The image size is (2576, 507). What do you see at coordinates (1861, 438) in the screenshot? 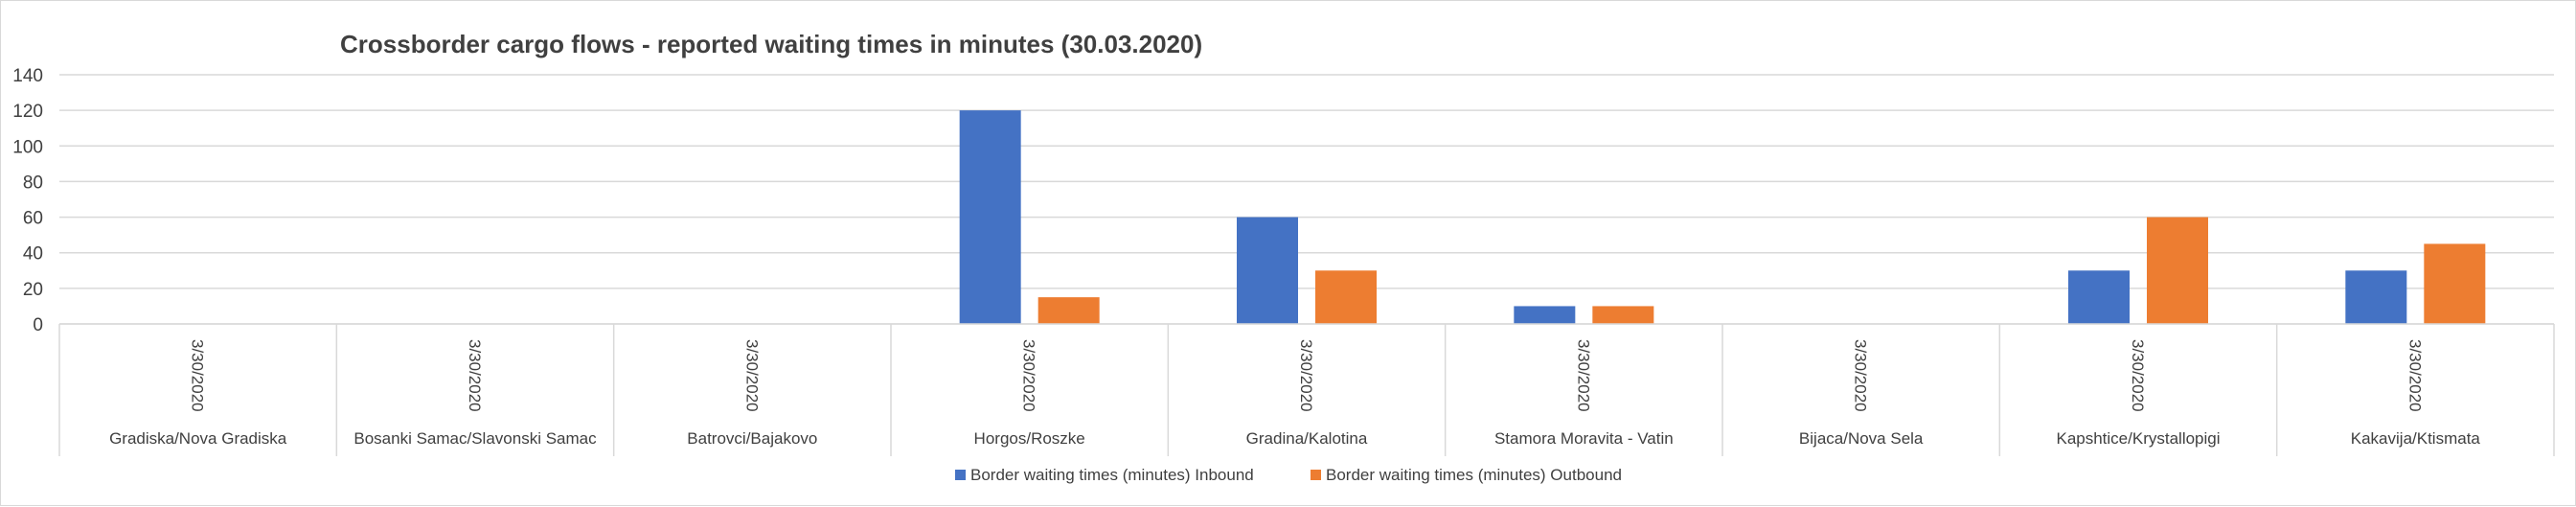
I see `category-label: Bijaca/Nova Sela` at bounding box center [1861, 438].